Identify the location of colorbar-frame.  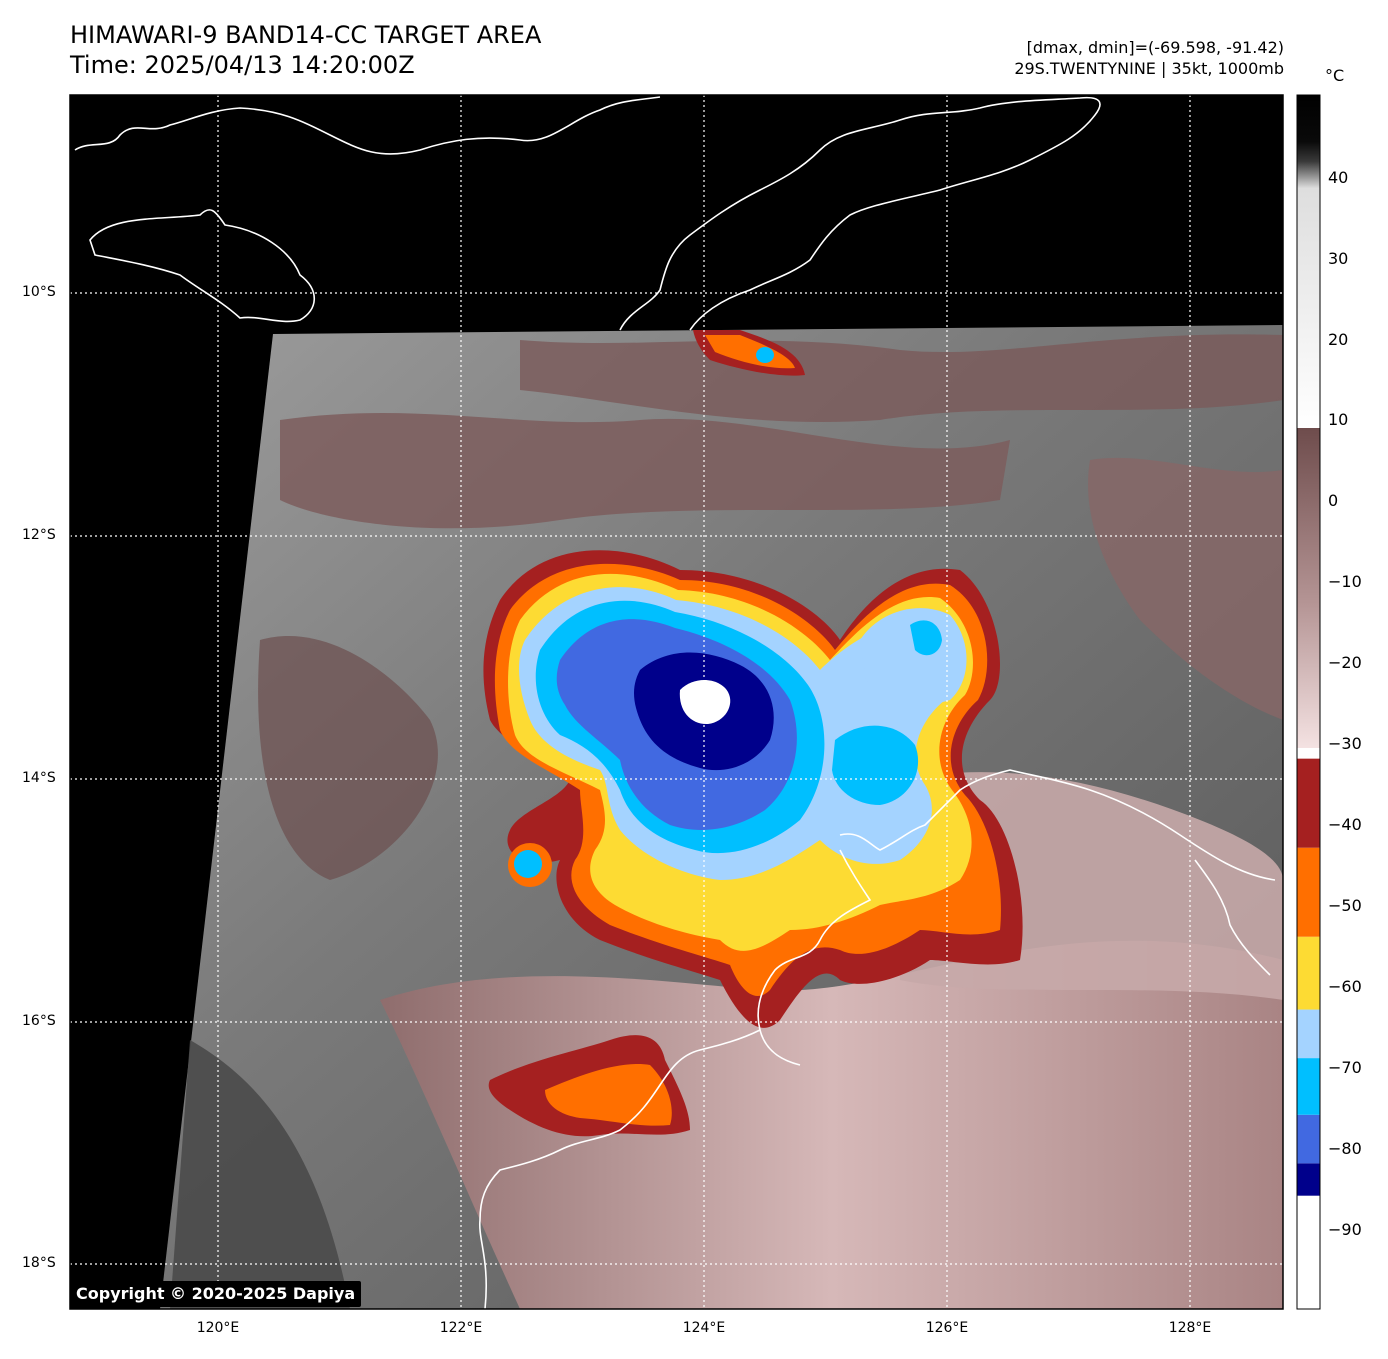
(1308, 702).